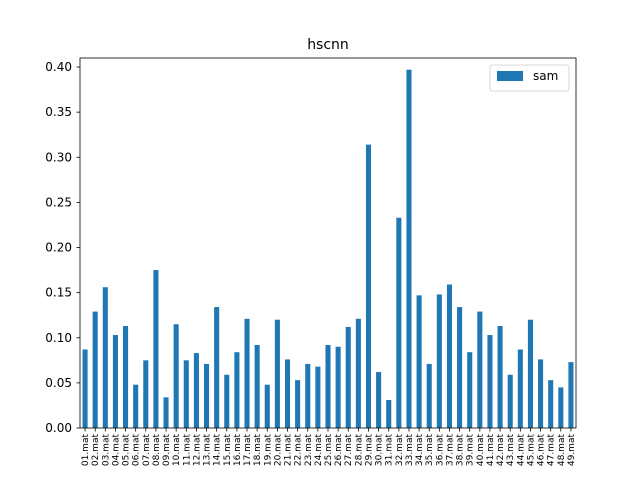 The width and height of the screenshot is (640, 480). What do you see at coordinates (410, 450) in the screenshot?
I see `x-tick-label: 33.mat` at bounding box center [410, 450].